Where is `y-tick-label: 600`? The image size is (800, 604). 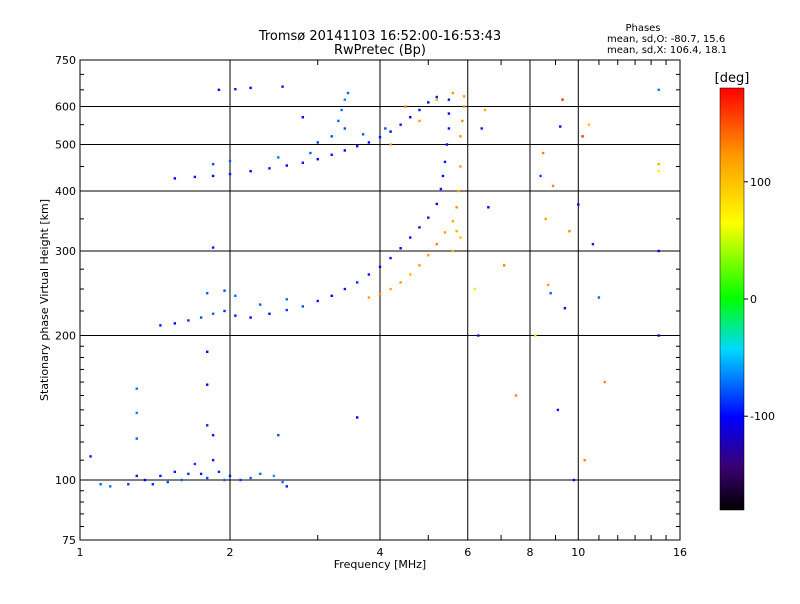
y-tick-label: 600 is located at coordinates (65, 107).